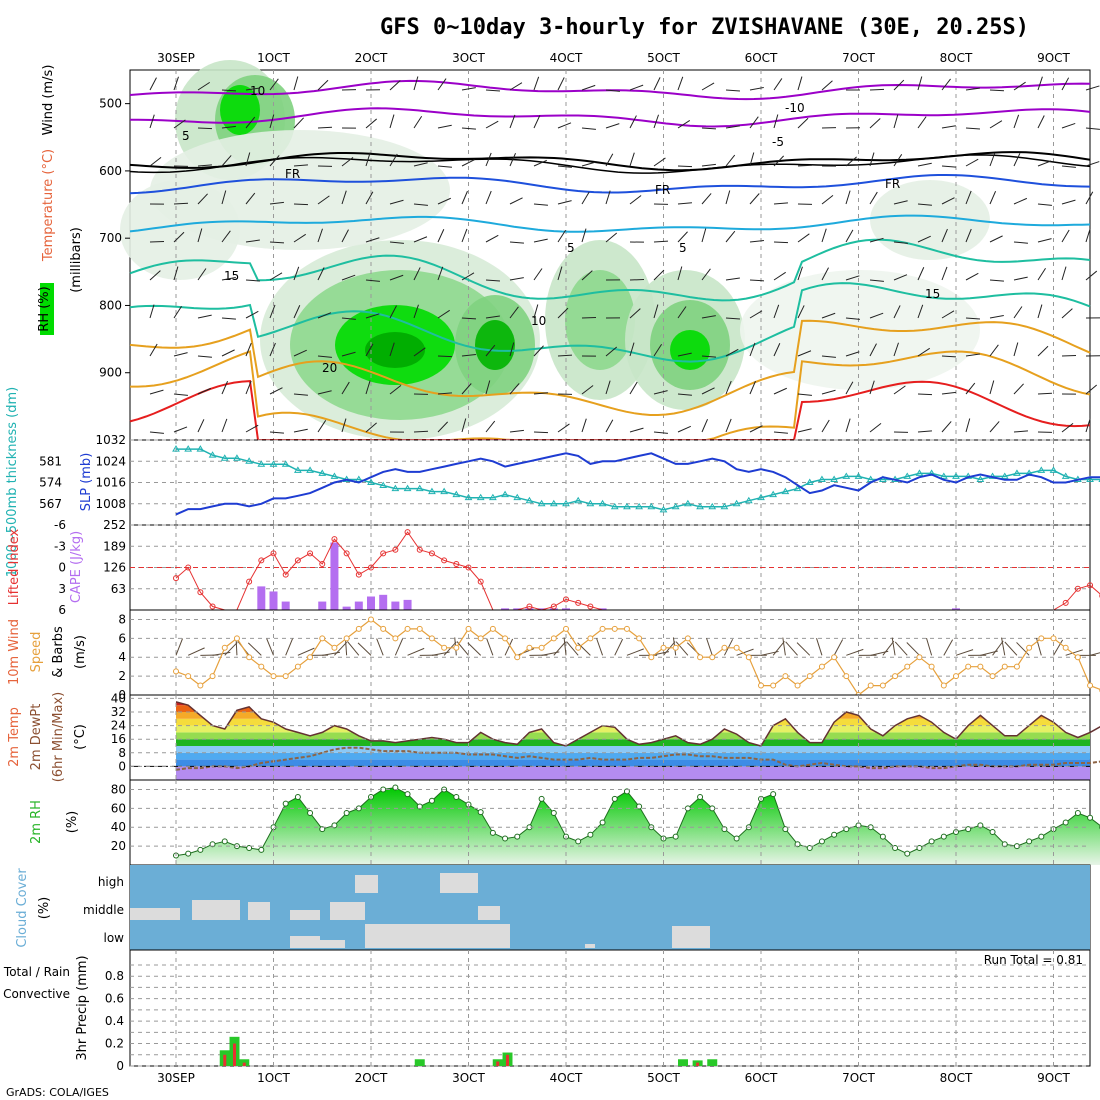 This screenshot has height=1100, width=1100. I want to click on slp-tick-label: 1024, so click(110, 461).